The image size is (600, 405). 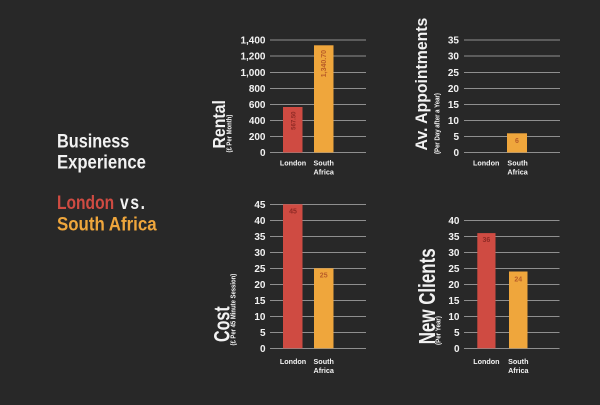 What do you see at coordinates (439, 330) in the screenshot?
I see `svg-text: (Per Year)` at bounding box center [439, 330].